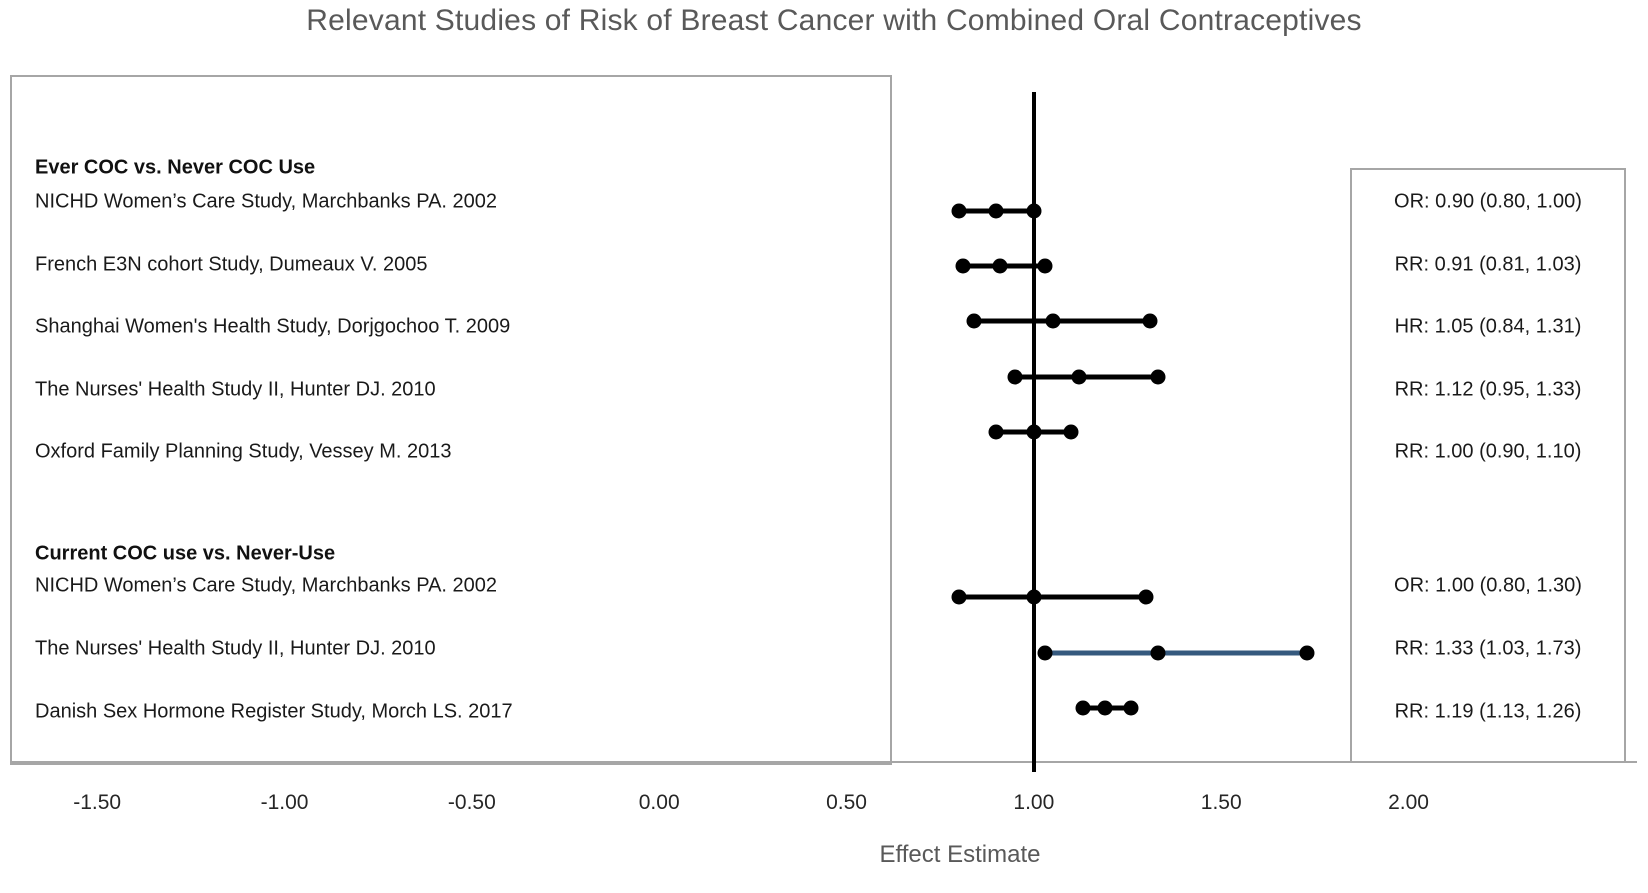 This screenshot has height=893, width=1648. Describe the element at coordinates (659, 802) in the screenshot. I see `x-tick-label: 0.00` at that location.